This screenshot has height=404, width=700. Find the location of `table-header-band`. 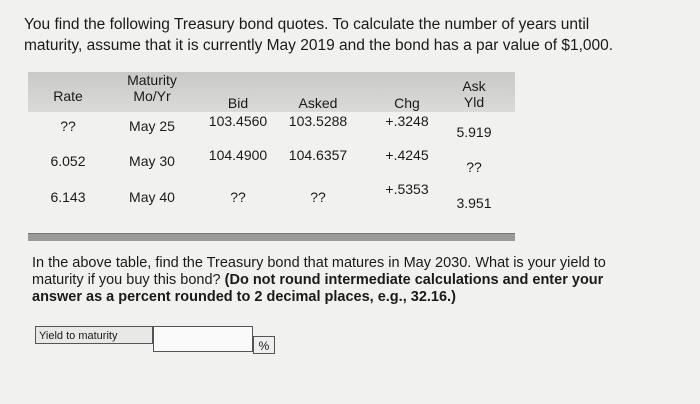

table-header-band is located at coordinates (271, 92).